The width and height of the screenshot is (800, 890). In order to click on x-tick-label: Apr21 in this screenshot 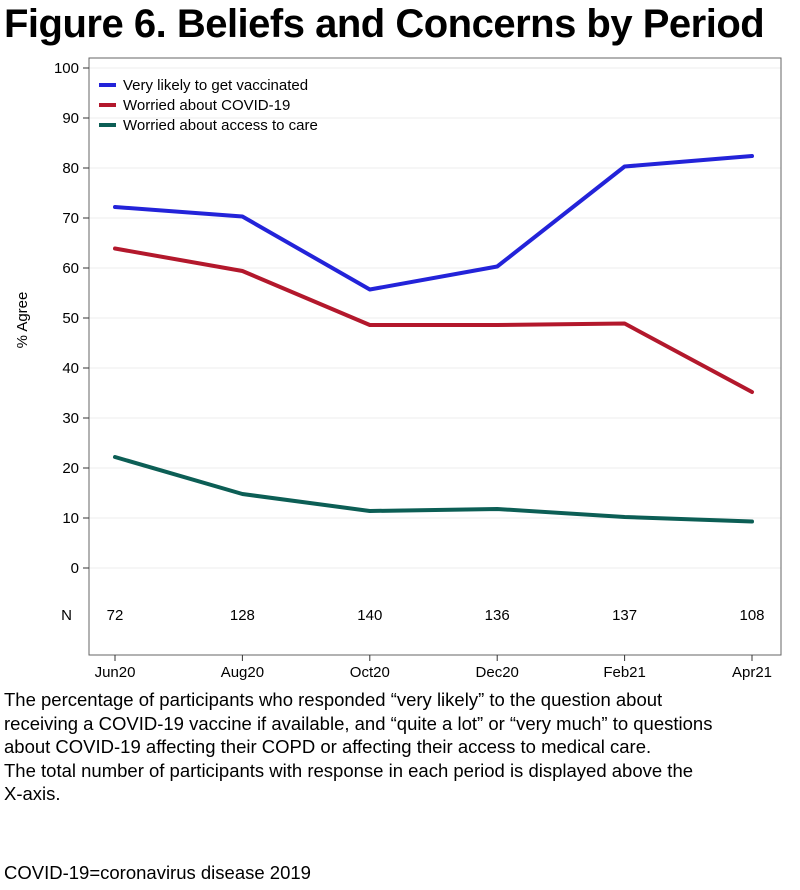, I will do `click(752, 672)`.